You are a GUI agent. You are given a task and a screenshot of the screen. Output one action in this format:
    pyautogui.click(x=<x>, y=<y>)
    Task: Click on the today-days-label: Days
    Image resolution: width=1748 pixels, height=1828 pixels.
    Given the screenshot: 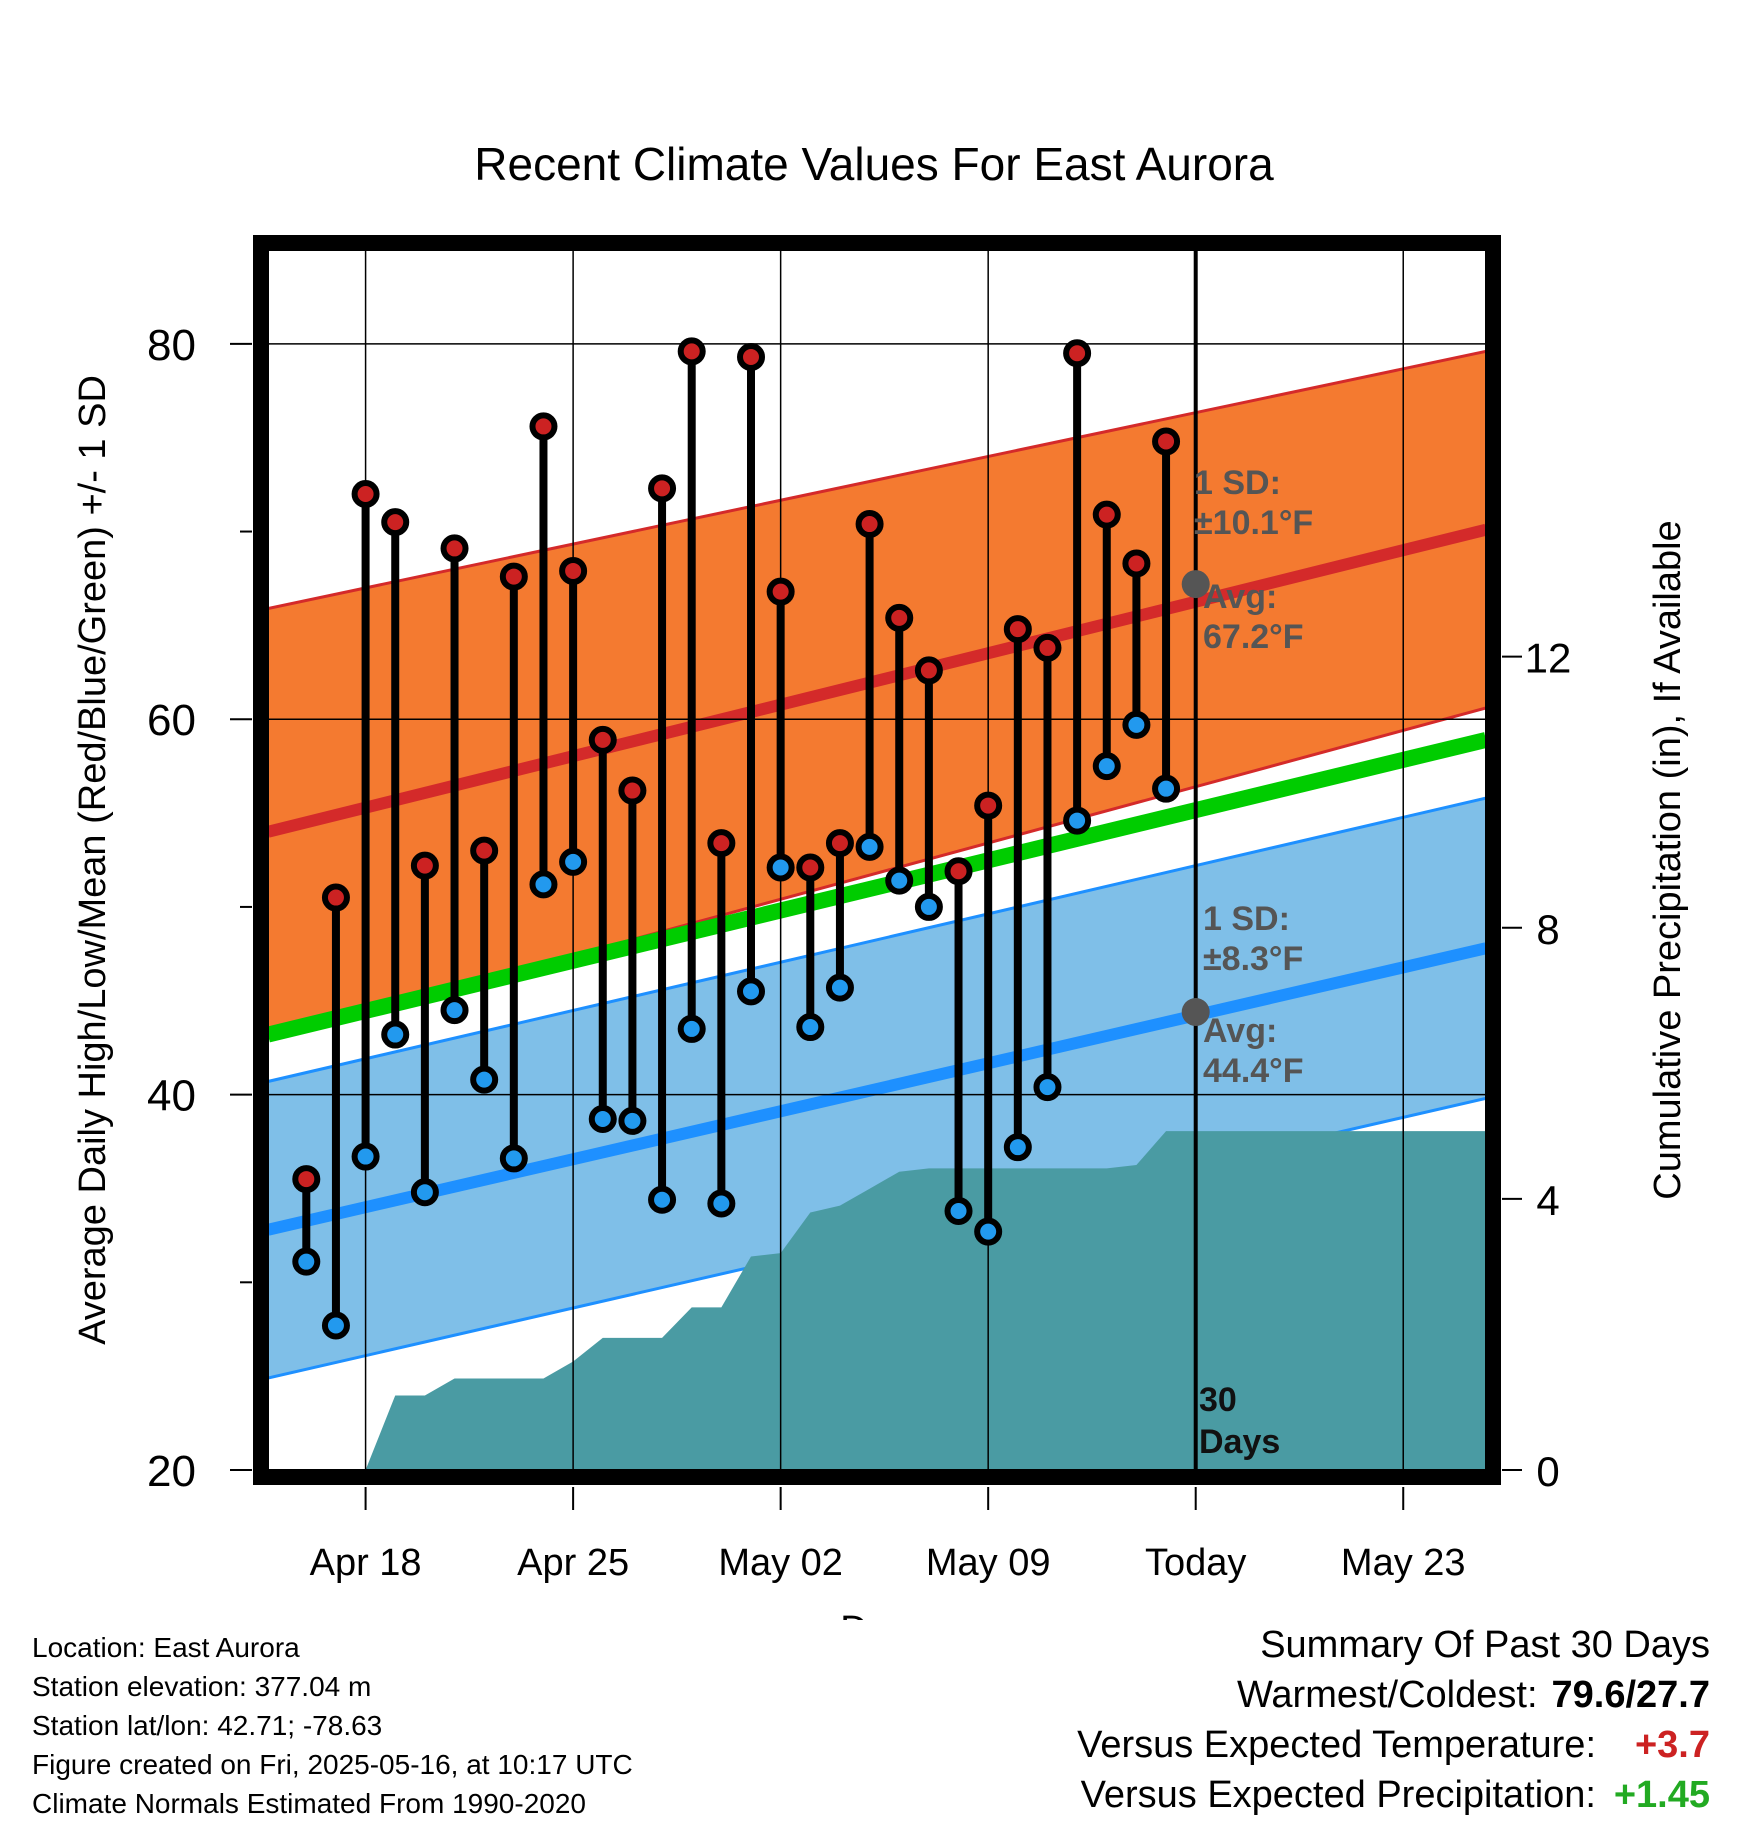 What is the action you would take?
    pyautogui.click(x=1239, y=1442)
    